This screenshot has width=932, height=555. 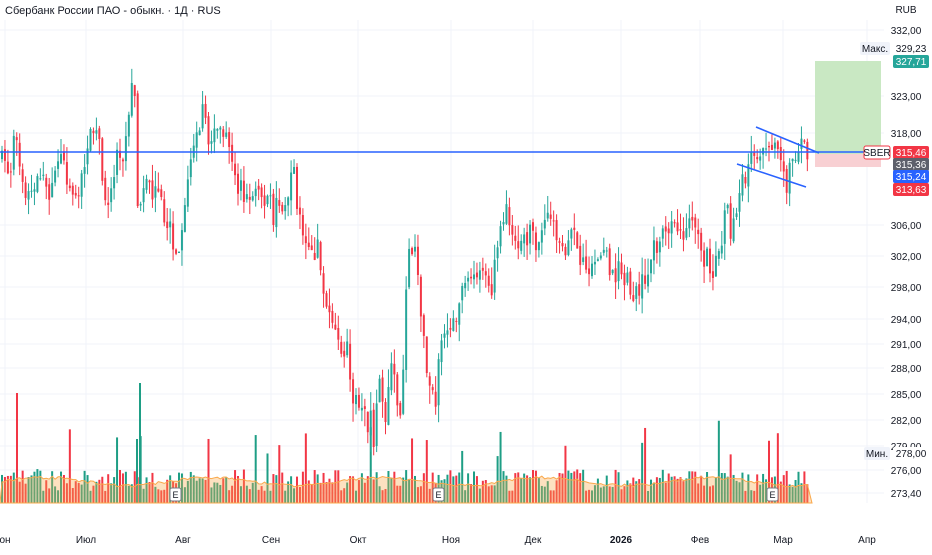 What do you see at coordinates (906, 395) in the screenshot?
I see `price-axis-label: 285,00` at bounding box center [906, 395].